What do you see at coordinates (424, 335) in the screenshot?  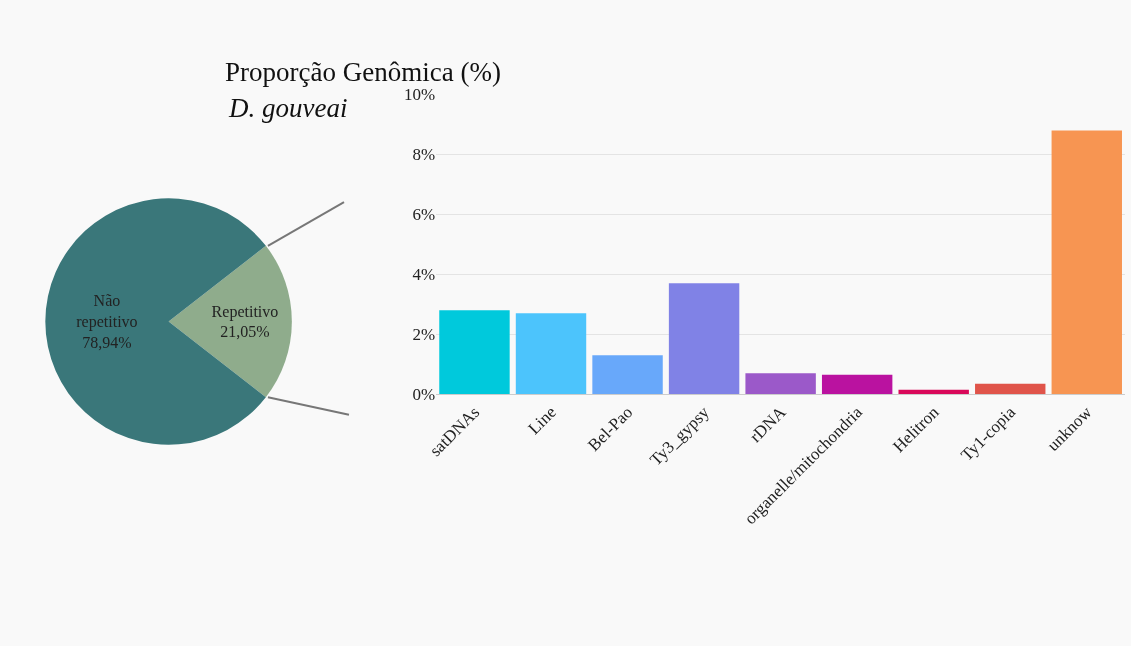 I see `y-tick-label: 2%` at bounding box center [424, 335].